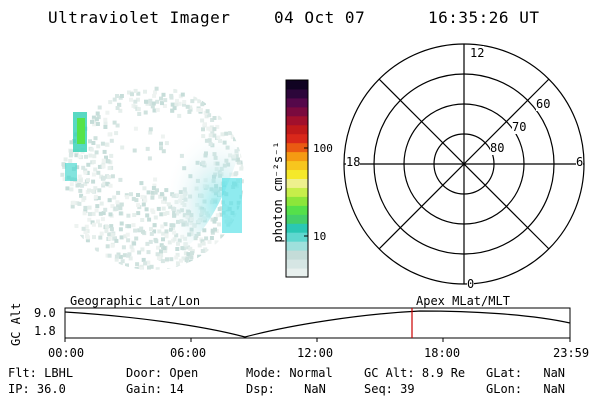 The image size is (600, 400). What do you see at coordinates (315, 353) in the screenshot?
I see `timeline-x-tick-1200: 12:00` at bounding box center [315, 353].